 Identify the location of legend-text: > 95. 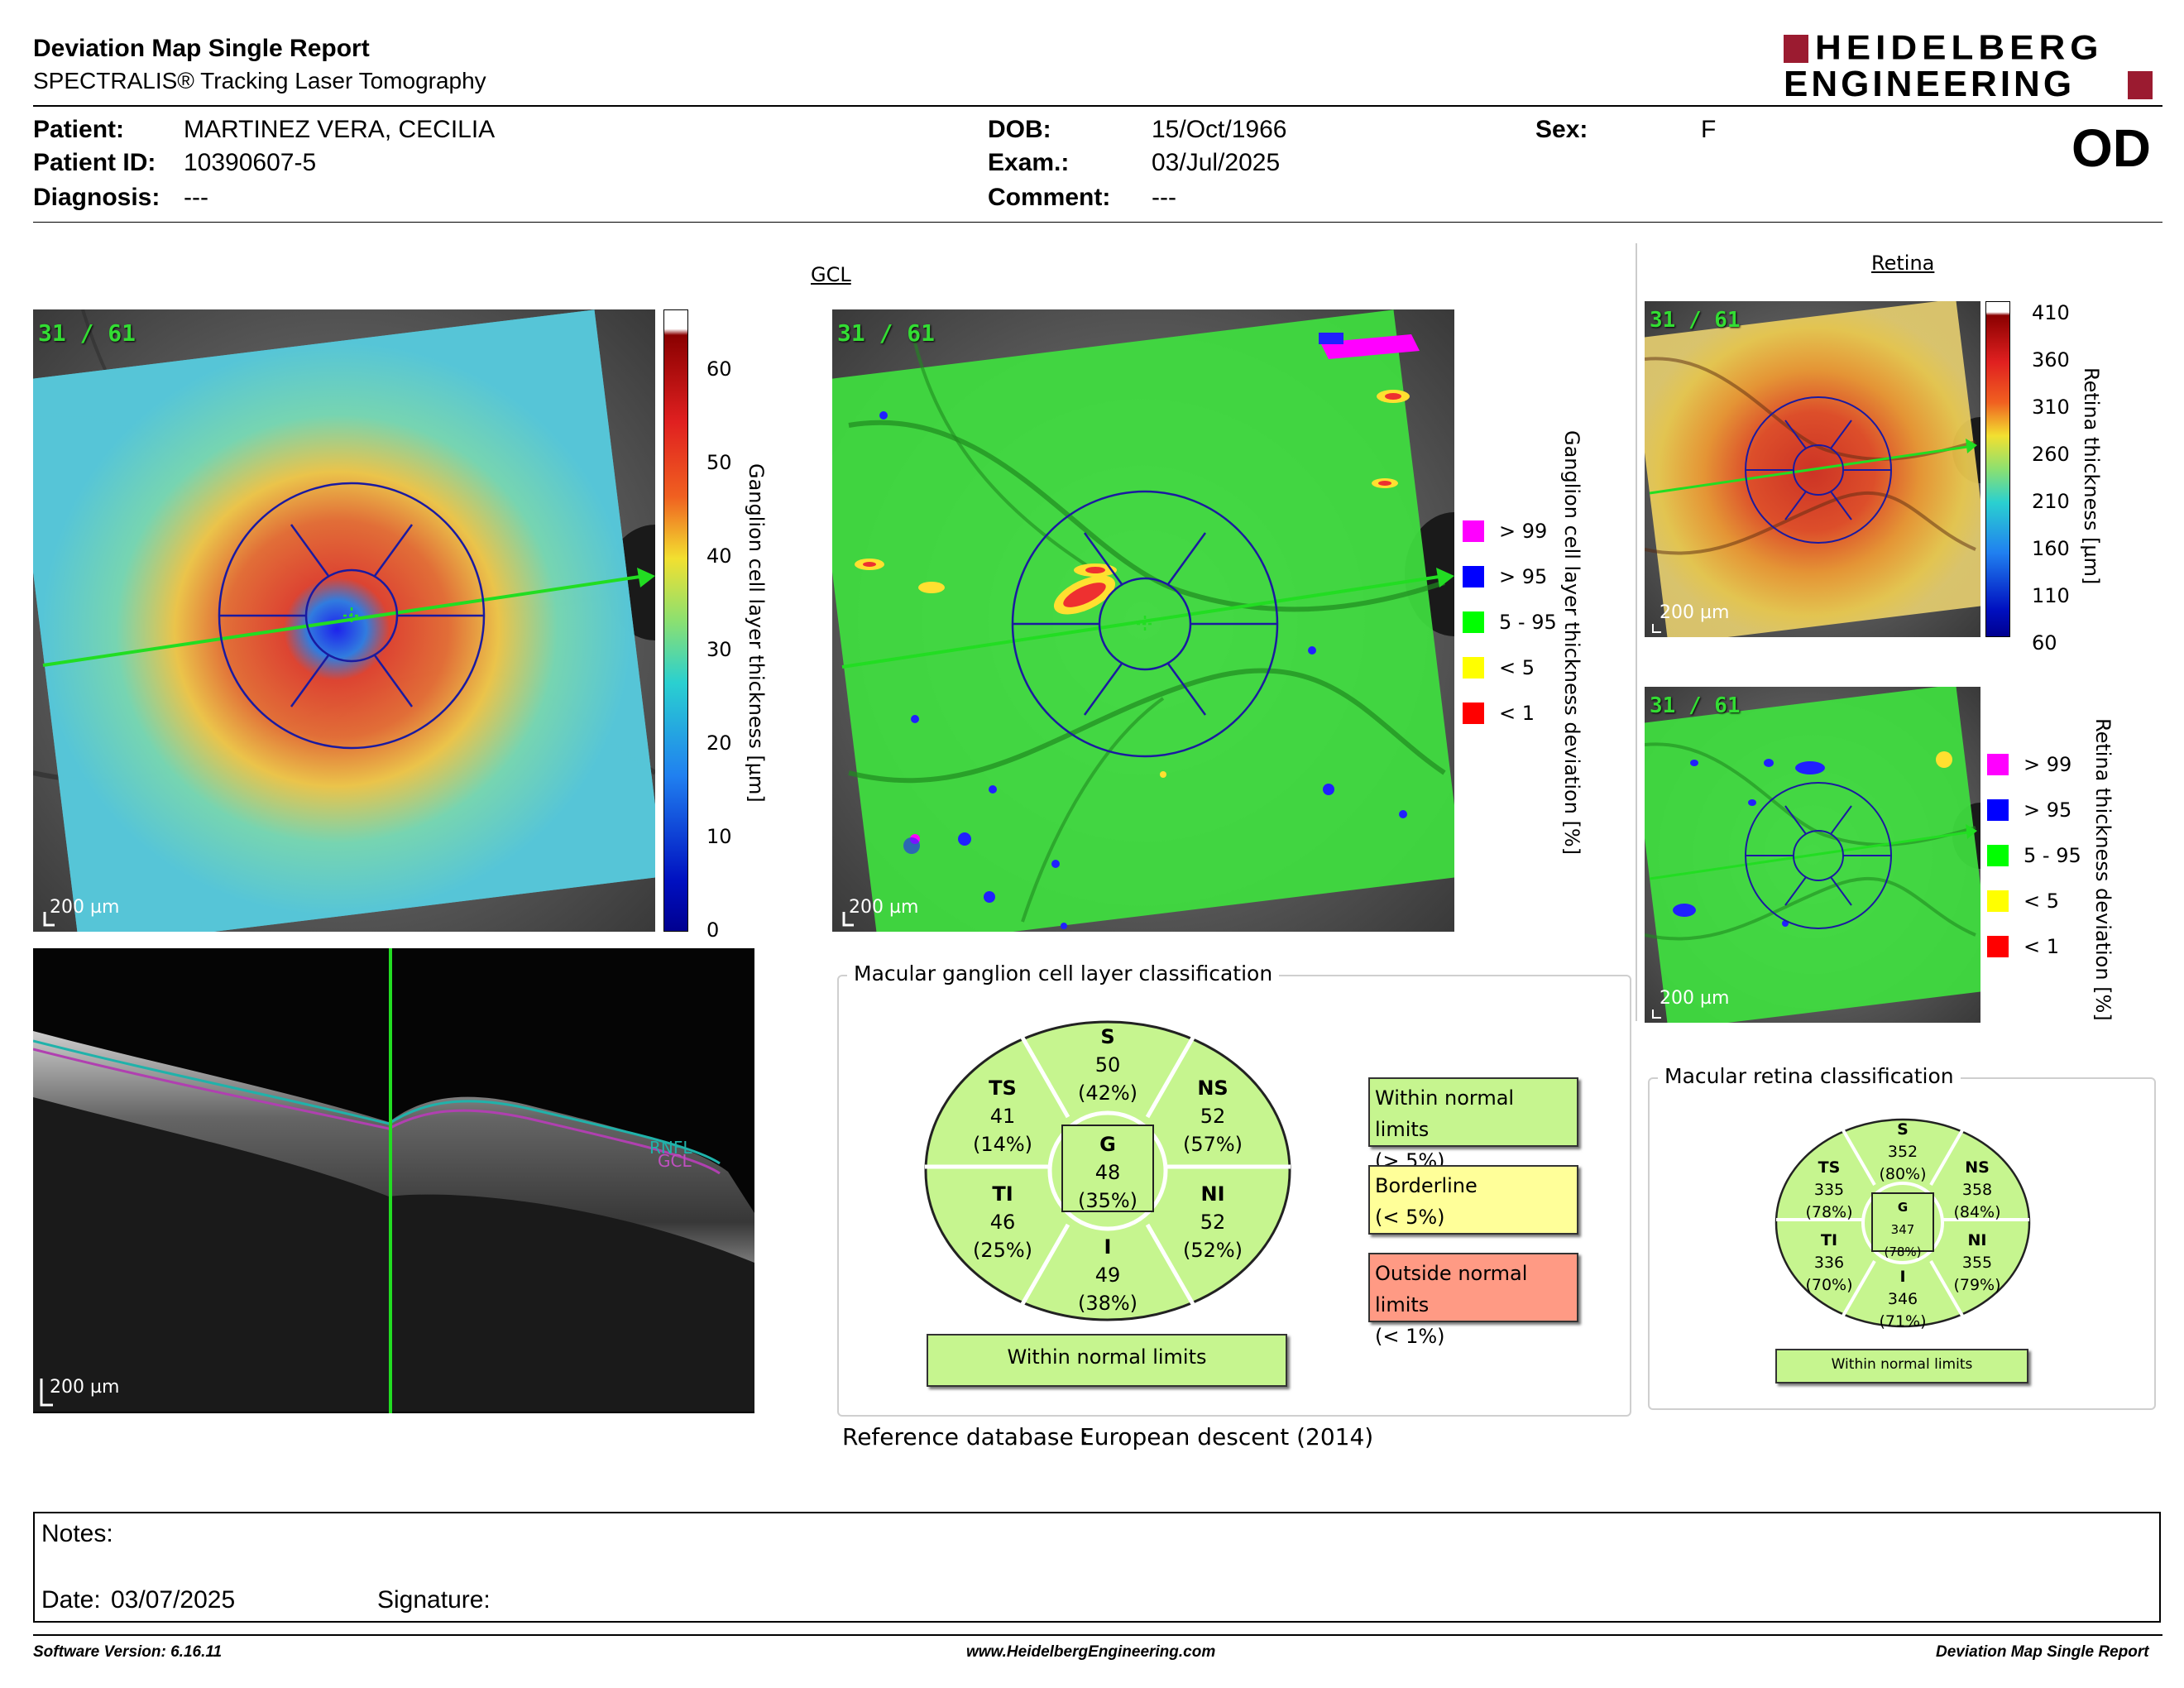
(1523, 576).